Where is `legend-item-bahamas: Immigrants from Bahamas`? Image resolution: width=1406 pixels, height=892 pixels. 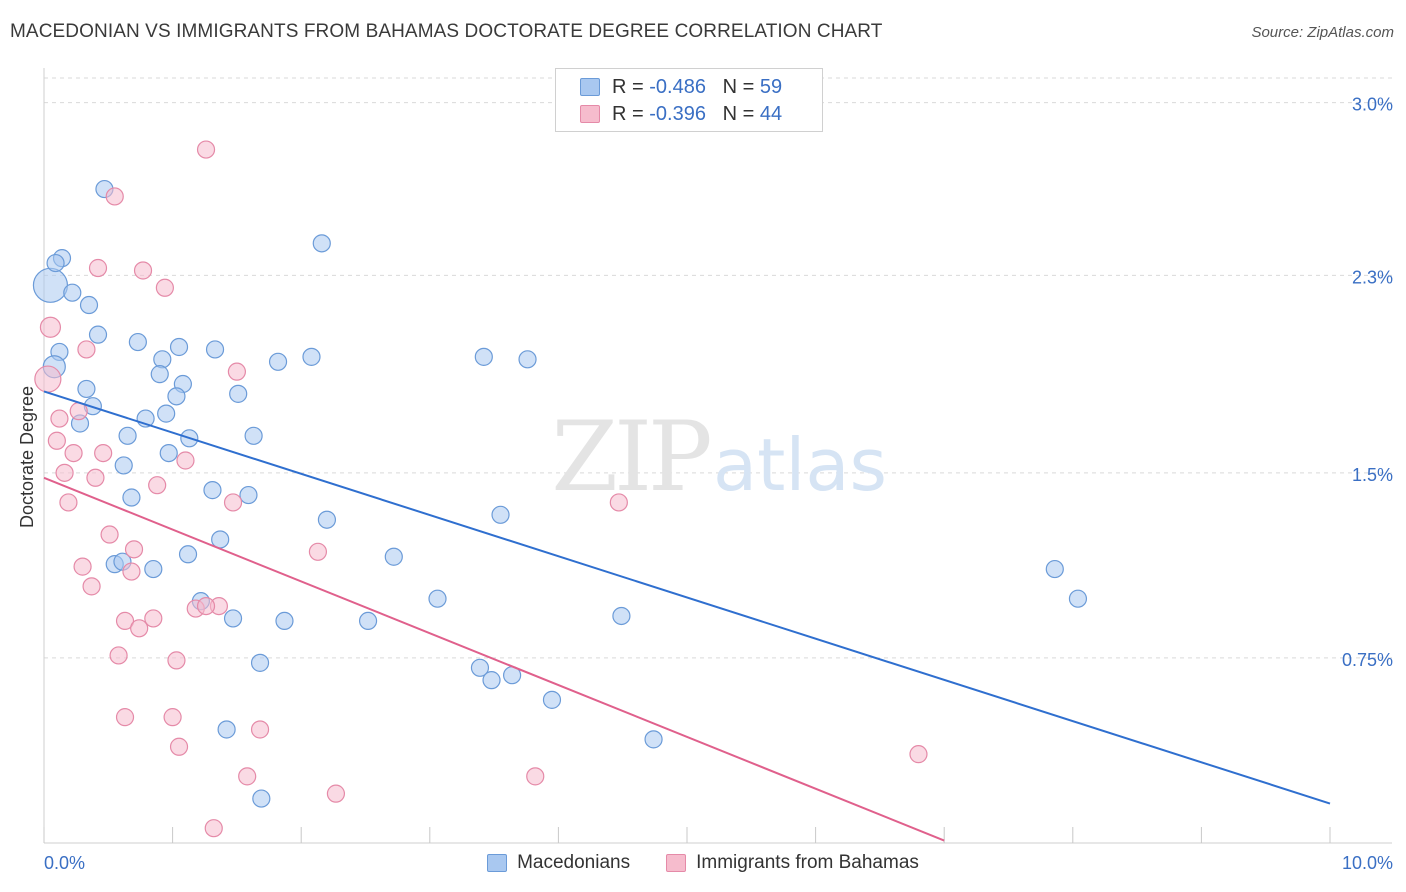
legend-item-bahamas: Immigrants from Bahamas is located at coordinates (792, 863).